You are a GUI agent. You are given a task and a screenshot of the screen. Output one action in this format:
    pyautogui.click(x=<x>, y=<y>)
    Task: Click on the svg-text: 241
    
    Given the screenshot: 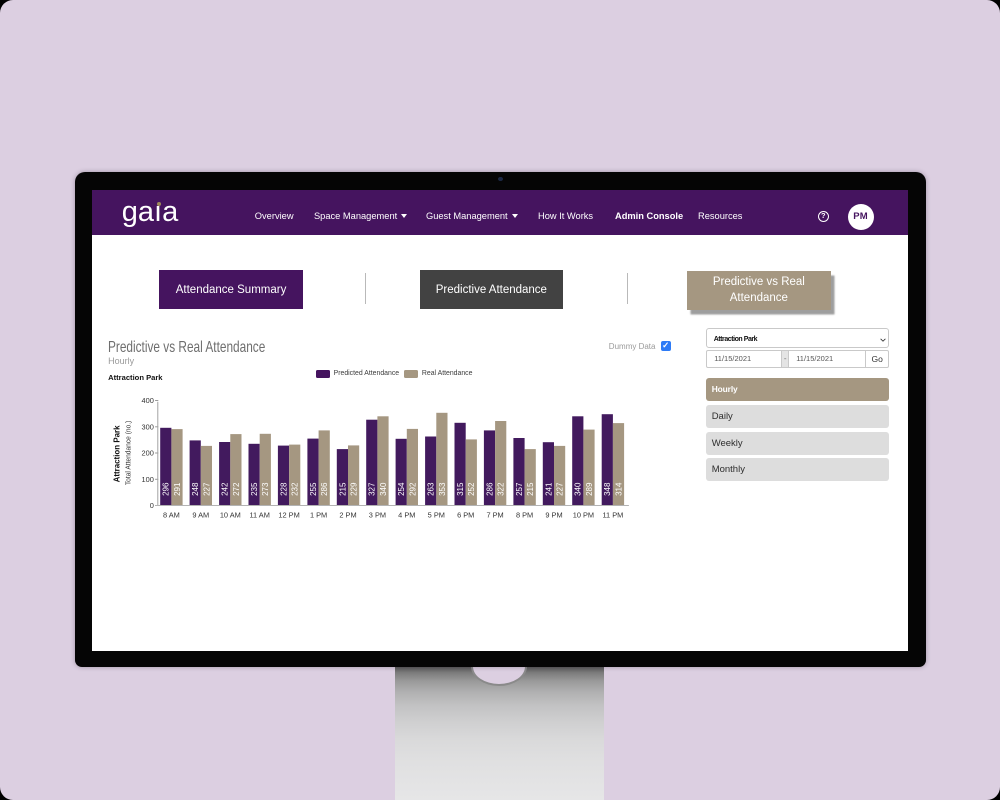 What is the action you would take?
    pyautogui.click(x=549, y=489)
    